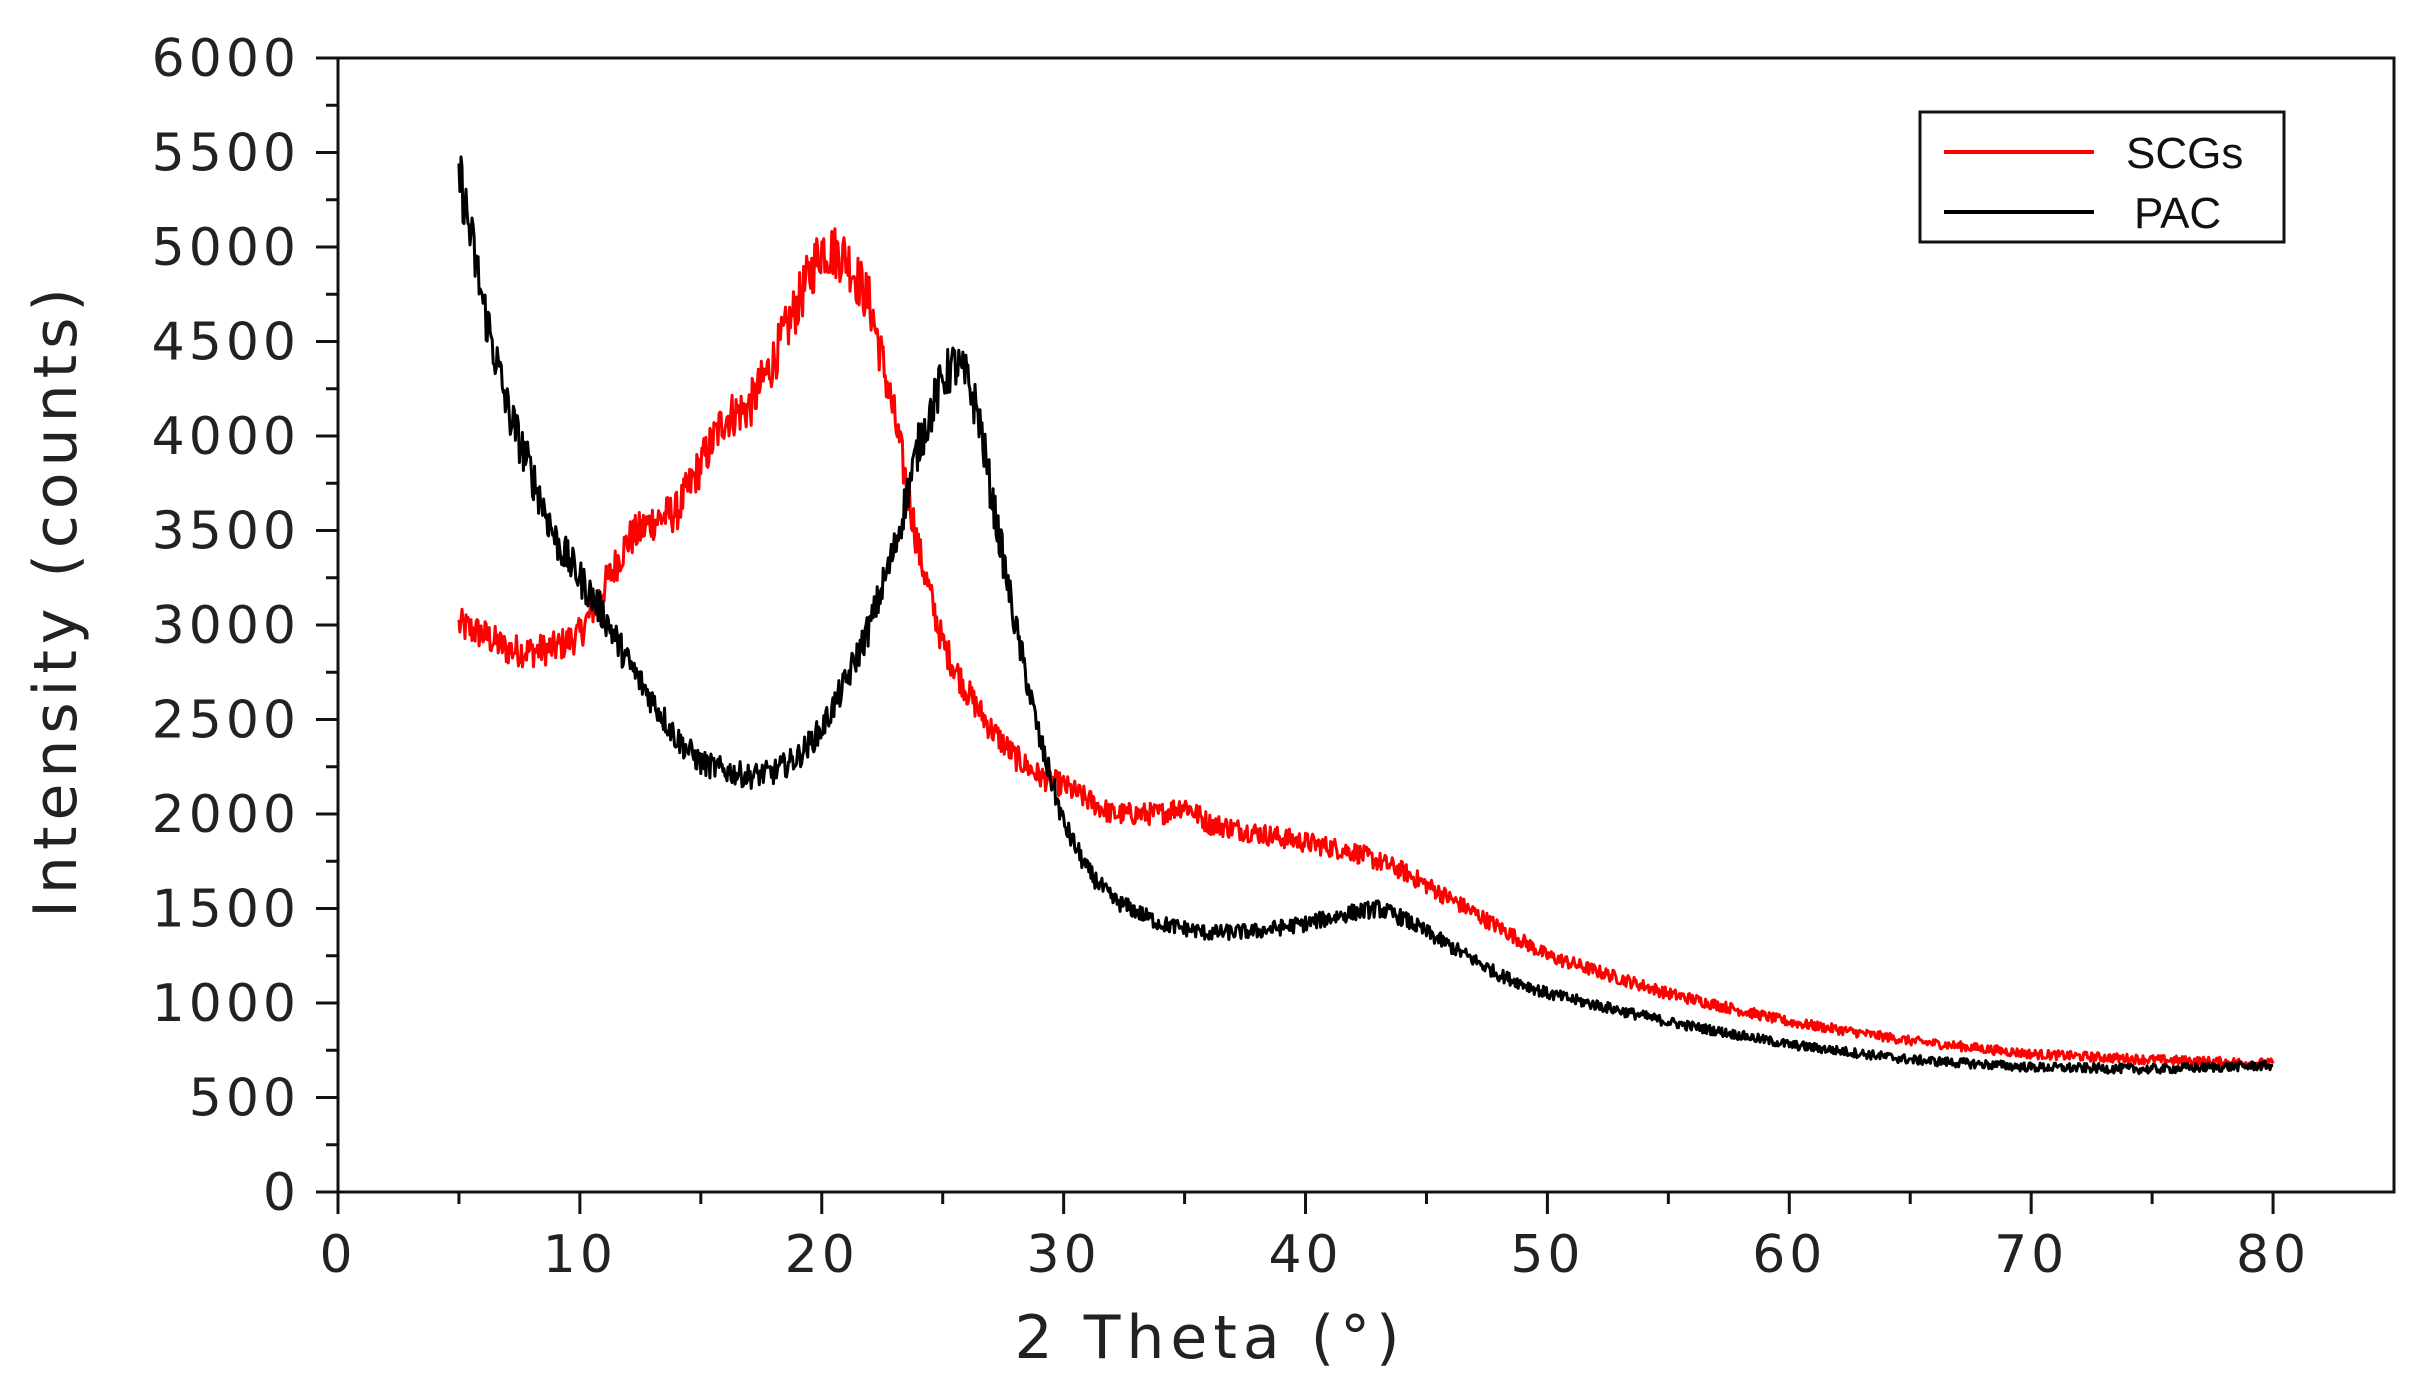 The width and height of the screenshot is (2409, 1392). I want to click on legend-label-scgs: SCGs, so click(2184, 153).